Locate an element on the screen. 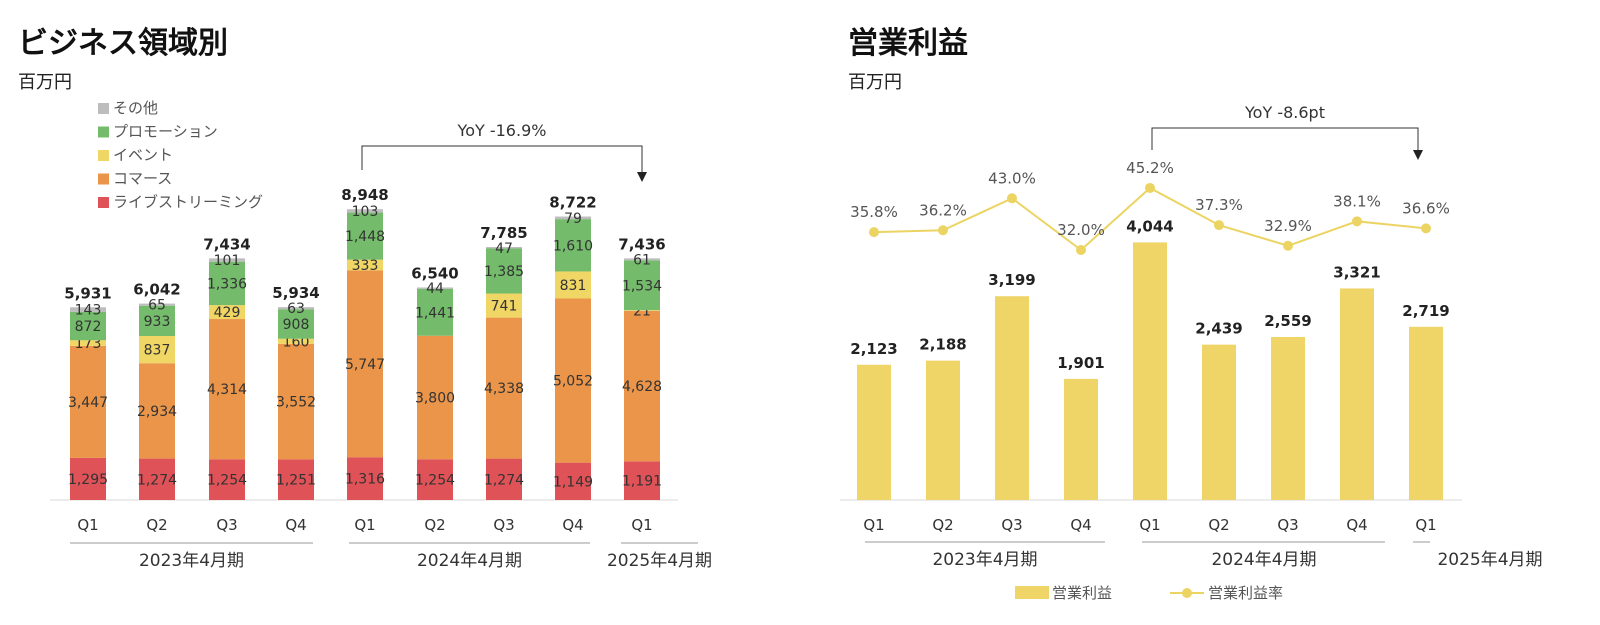 Image resolution: width=1600 pixels, height=625 pixels. right-chart-unit: 百万円 is located at coordinates (875, 82).